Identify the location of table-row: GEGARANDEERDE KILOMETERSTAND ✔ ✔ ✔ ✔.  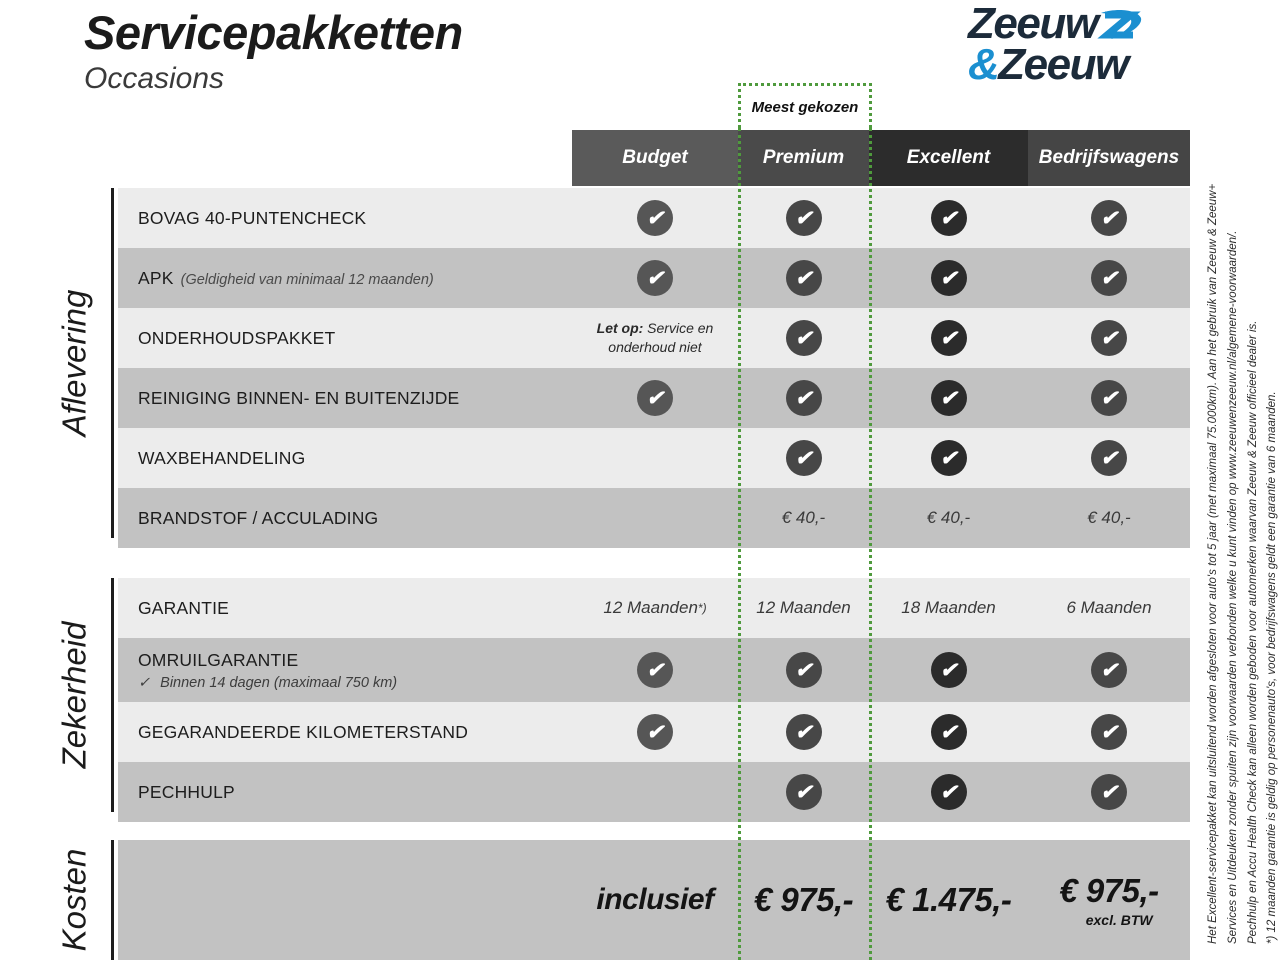
(654, 732).